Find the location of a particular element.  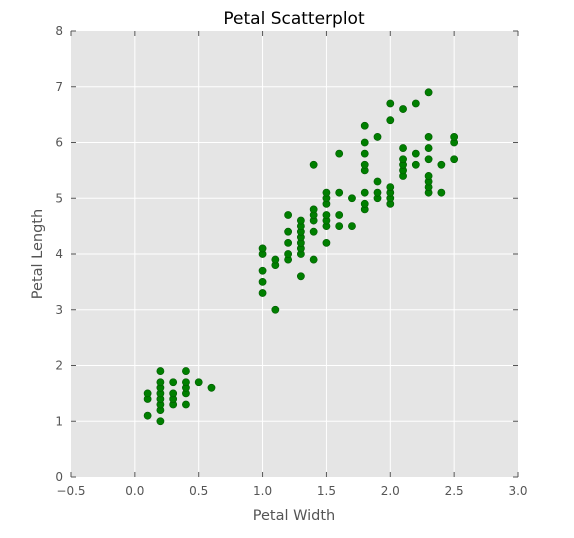

y-tick-label: 0 is located at coordinates (59, 477).